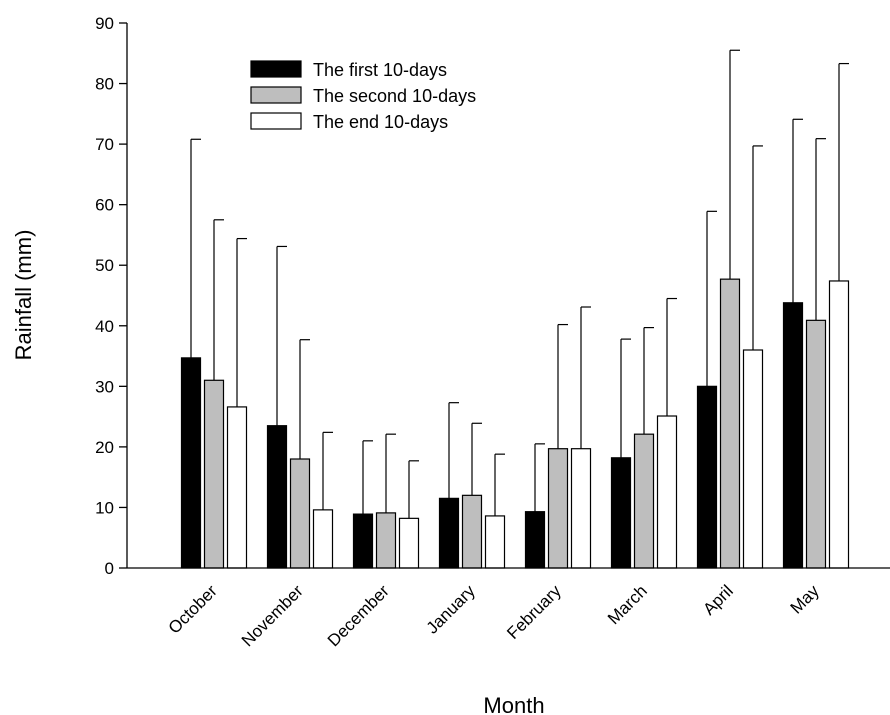 This screenshot has width=890, height=715. What do you see at coordinates (104, 386) in the screenshot?
I see `y-tick-label: 30` at bounding box center [104, 386].